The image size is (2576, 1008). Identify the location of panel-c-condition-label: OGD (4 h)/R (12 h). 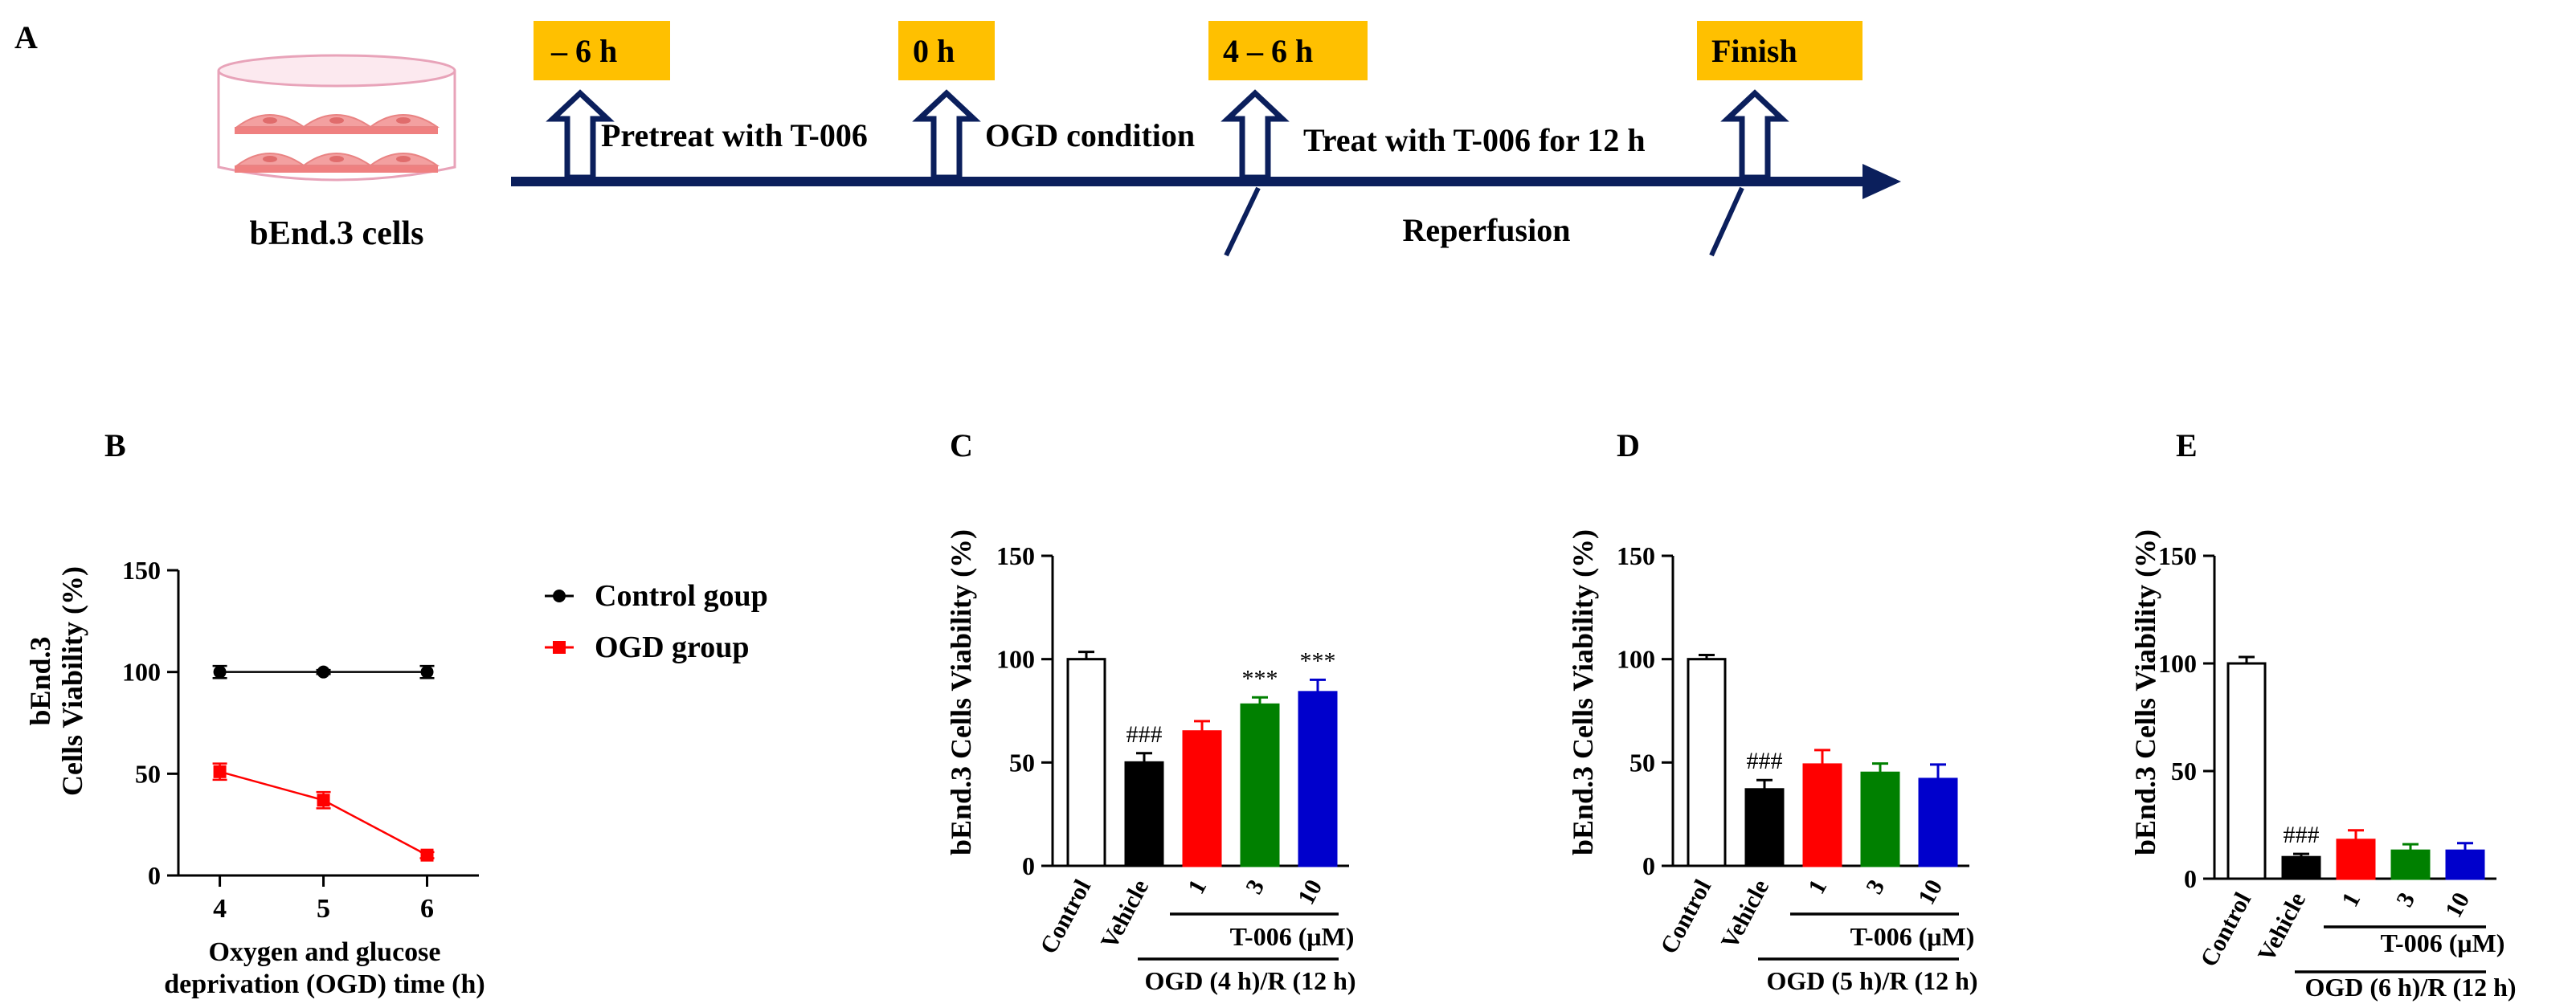
(1250, 981).